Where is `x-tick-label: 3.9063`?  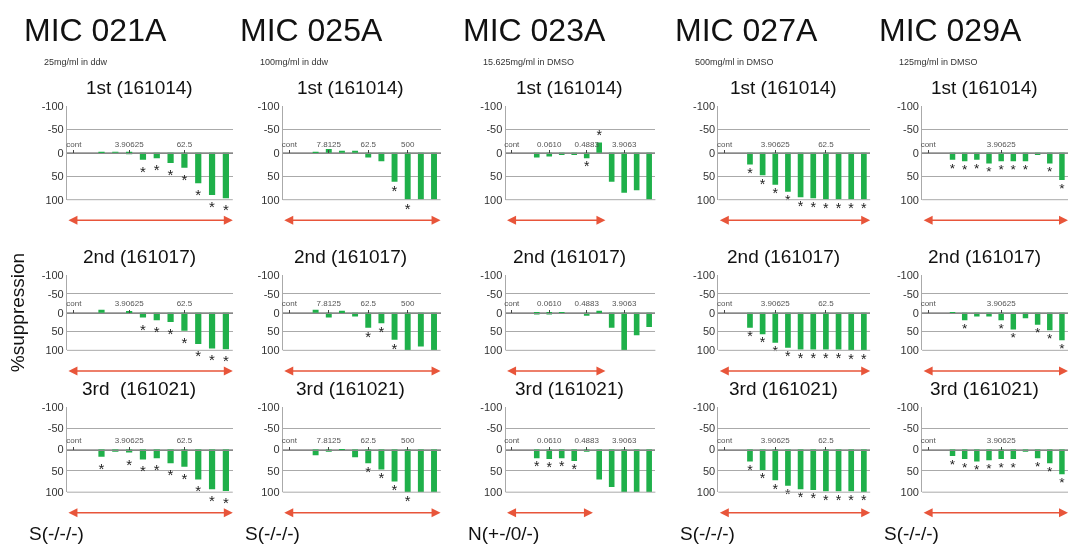 x-tick-label: 3.9063 is located at coordinates (624, 441).